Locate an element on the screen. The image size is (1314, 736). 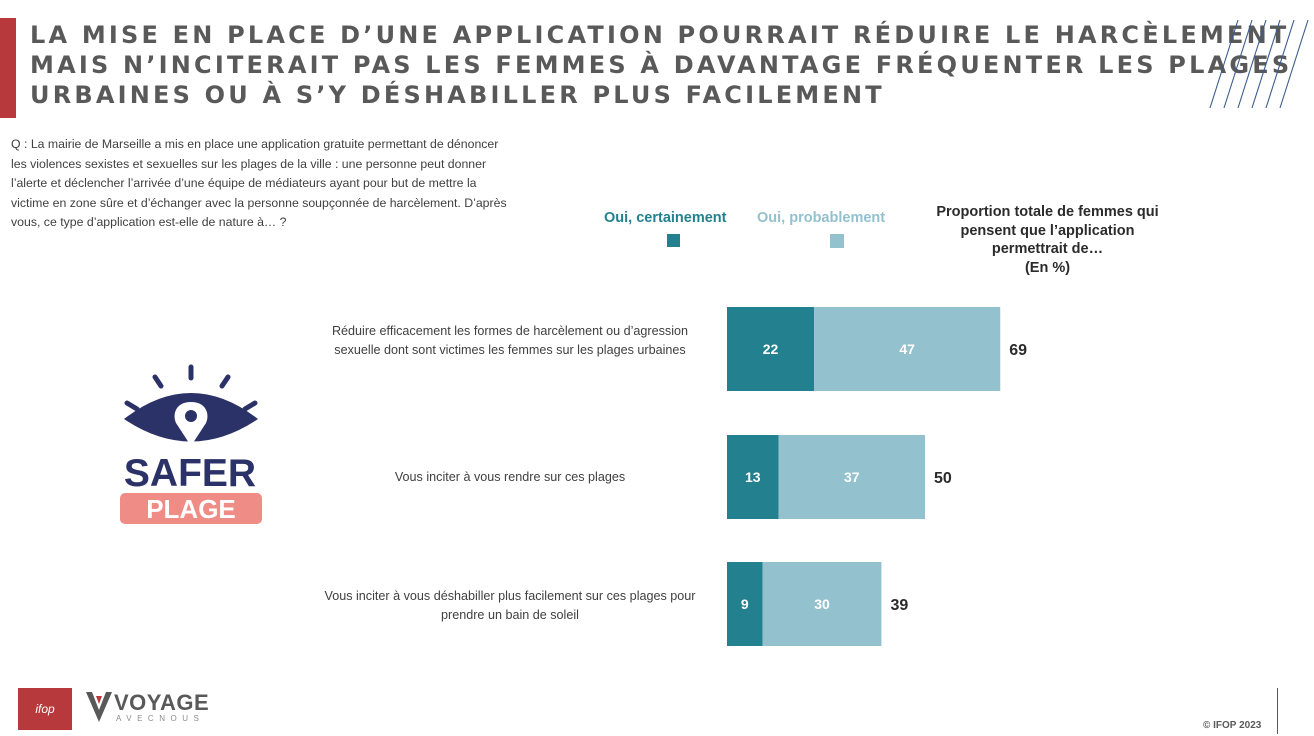
legend-swatch-certainement is located at coordinates (673, 240).